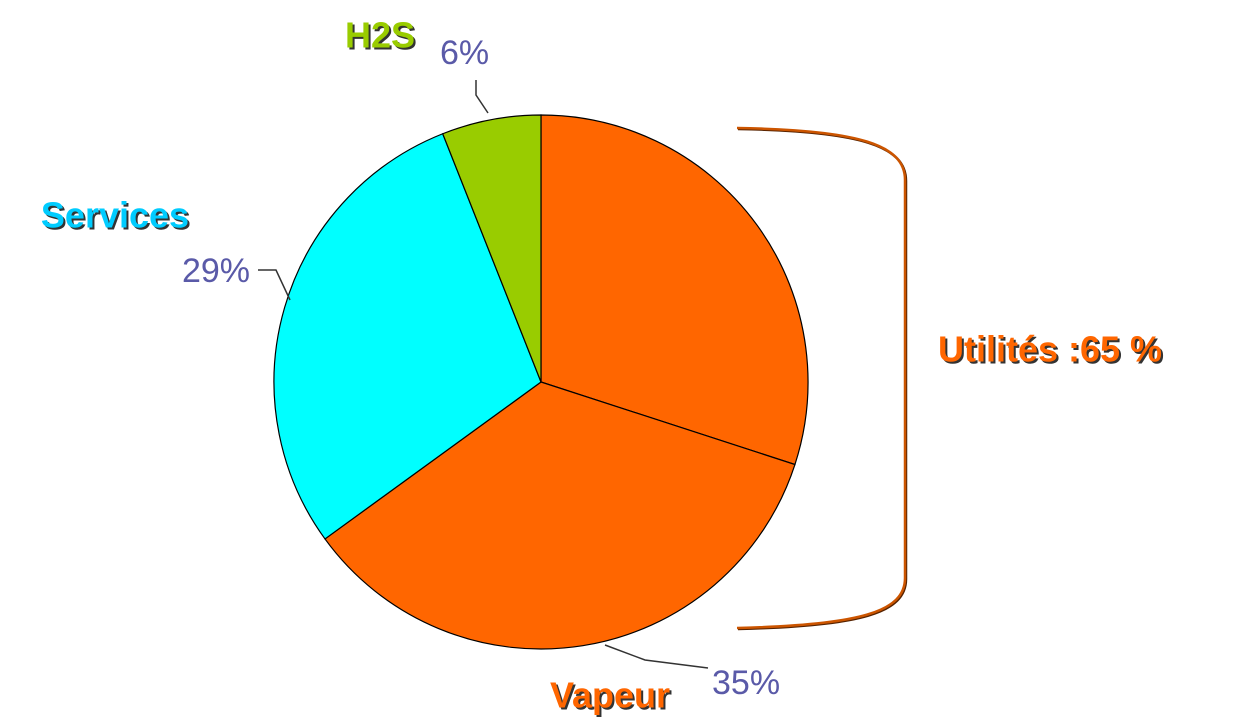 Image resolution: width=1239 pixels, height=726 pixels. What do you see at coordinates (464, 53) in the screenshot?
I see `value-label: 6%` at bounding box center [464, 53].